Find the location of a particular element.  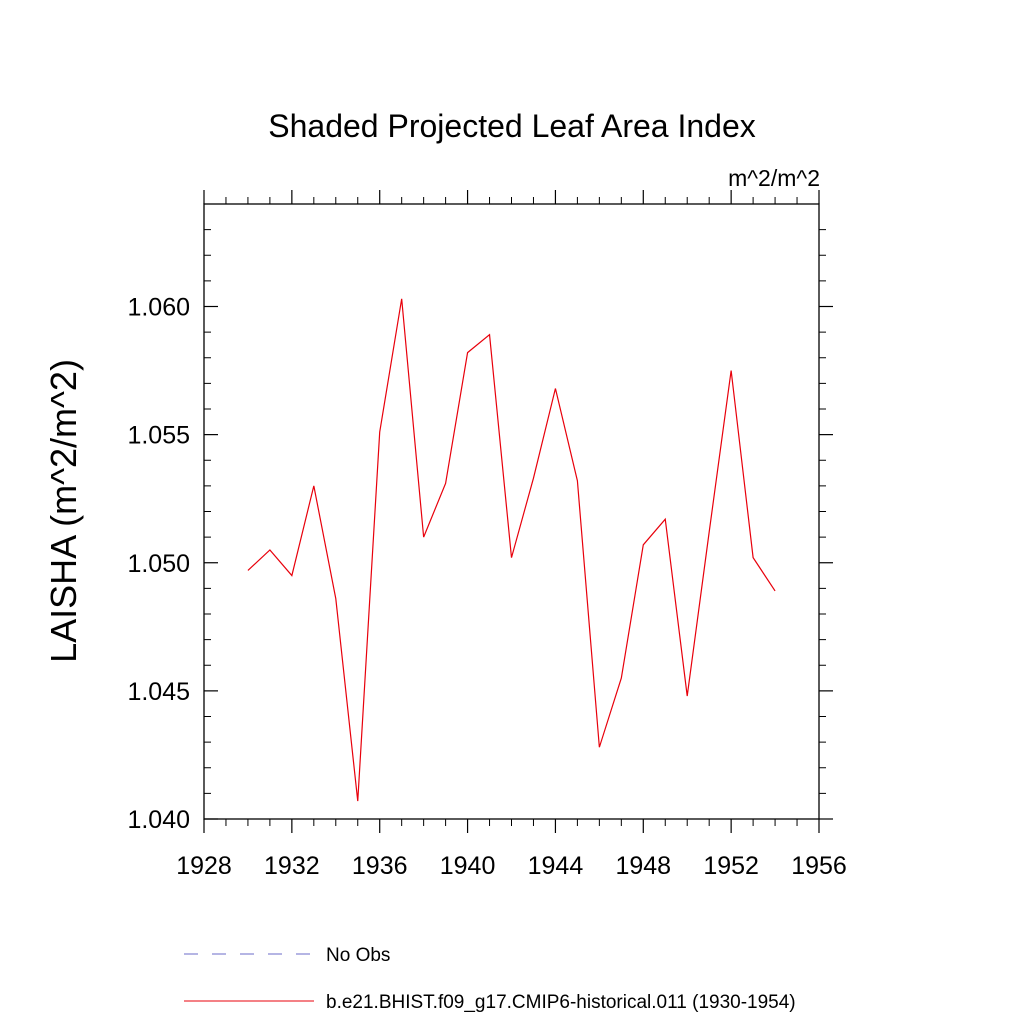

x-tick-label: 1952 is located at coordinates (731, 866).